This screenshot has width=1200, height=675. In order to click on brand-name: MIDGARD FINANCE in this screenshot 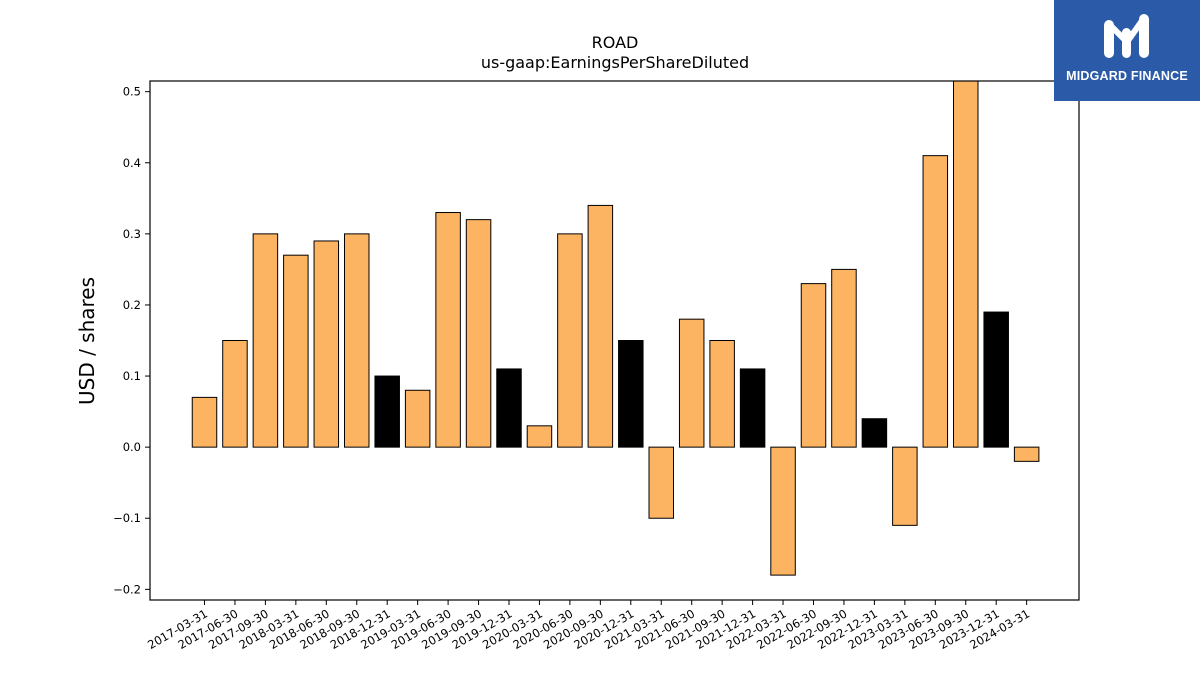, I will do `click(1127, 76)`.